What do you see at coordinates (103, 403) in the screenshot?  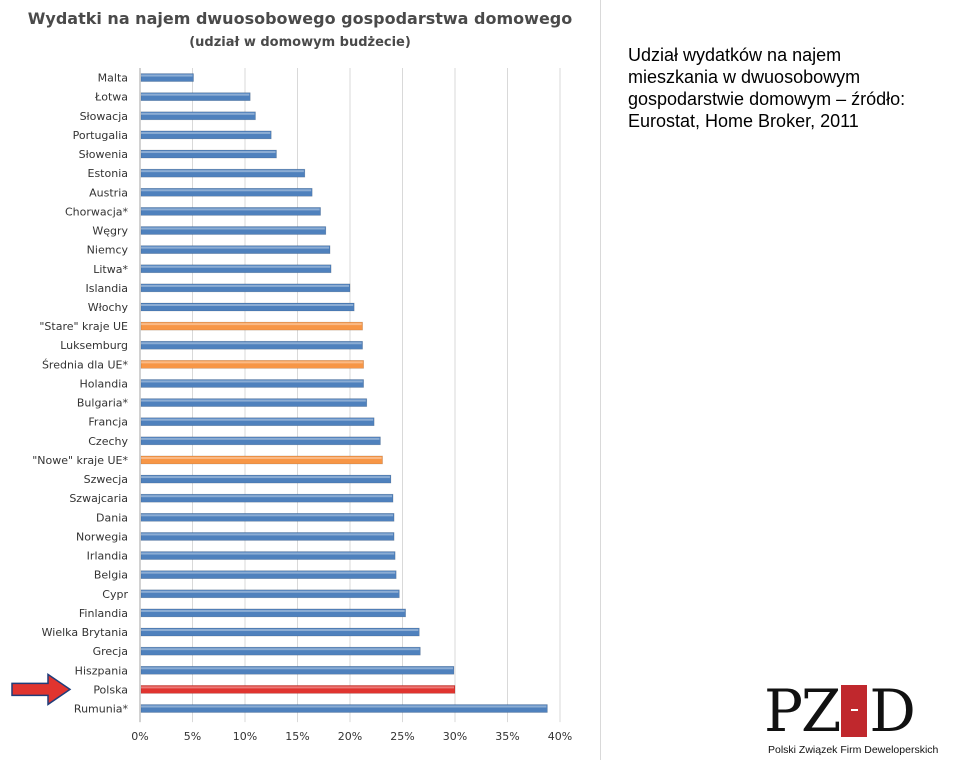 I see `category-label: Bulgaria*` at bounding box center [103, 403].